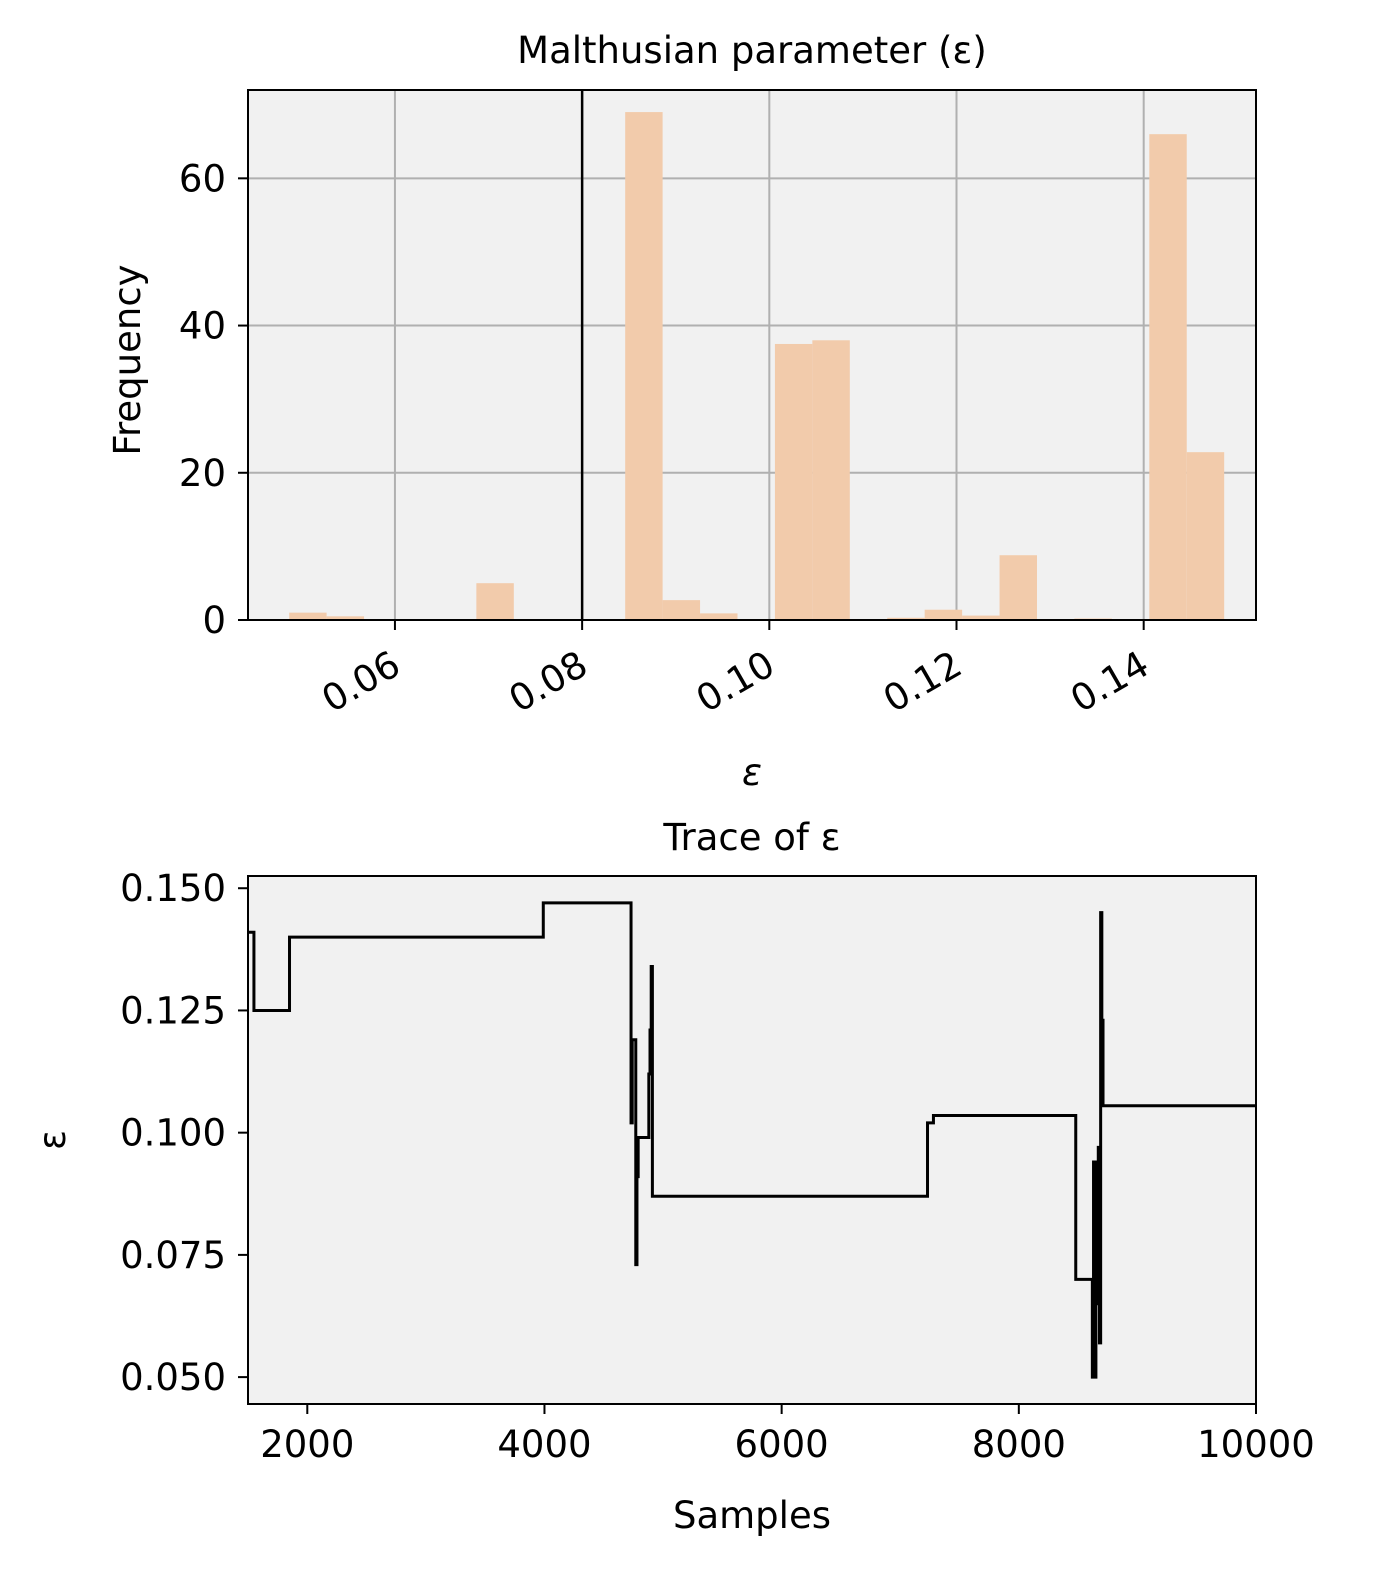  What do you see at coordinates (202, 326) in the screenshot?
I see `y-tick-label: 40` at bounding box center [202, 326].